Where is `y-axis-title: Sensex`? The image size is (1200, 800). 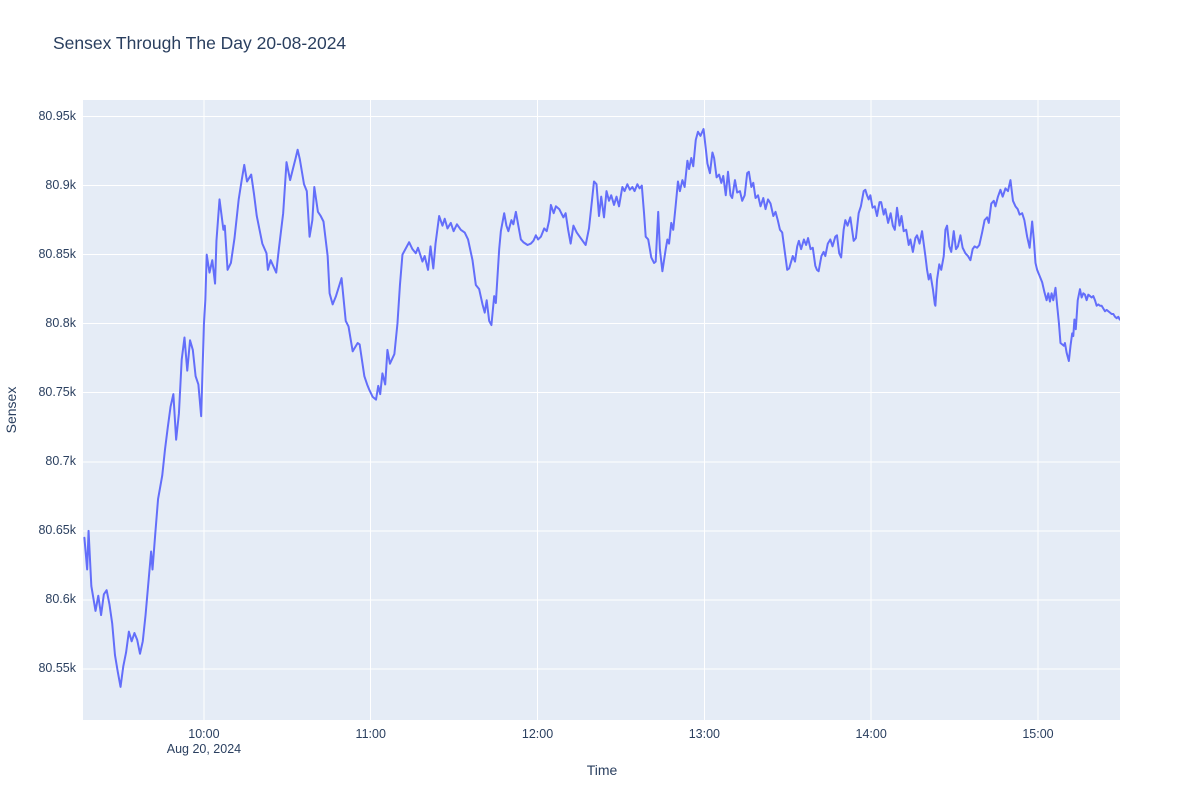
y-axis-title: Sensex is located at coordinates (11, 410).